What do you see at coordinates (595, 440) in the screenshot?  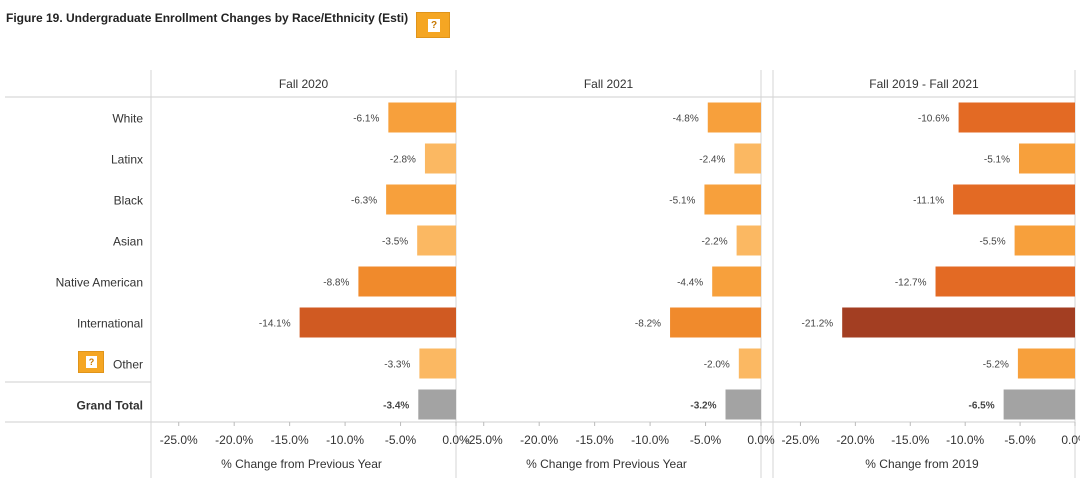 I see `tick-label-1-2: -15.0%` at bounding box center [595, 440].